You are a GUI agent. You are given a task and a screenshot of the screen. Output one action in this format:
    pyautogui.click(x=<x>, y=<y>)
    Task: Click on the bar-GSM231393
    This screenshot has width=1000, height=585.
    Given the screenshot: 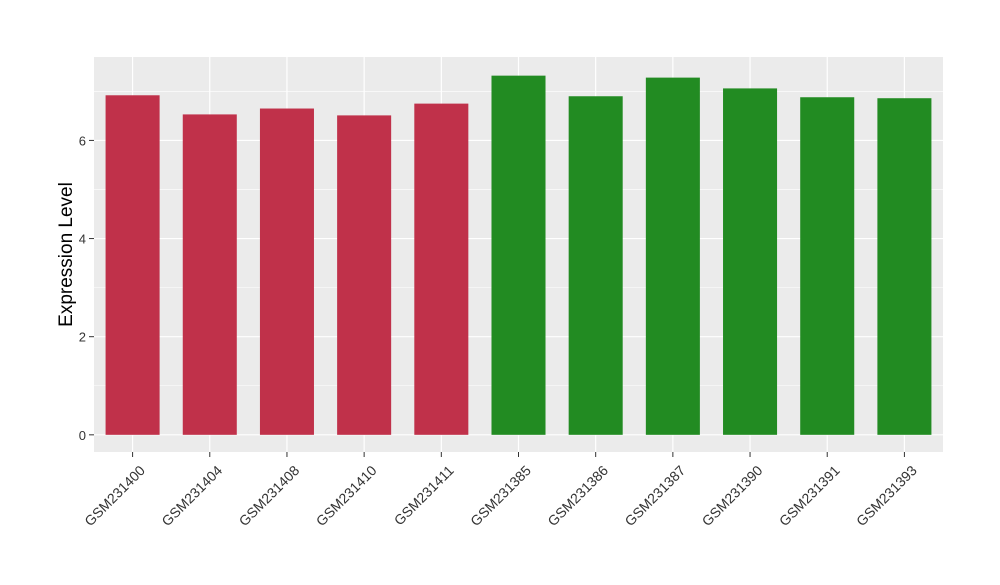 What is the action you would take?
    pyautogui.click(x=904, y=266)
    